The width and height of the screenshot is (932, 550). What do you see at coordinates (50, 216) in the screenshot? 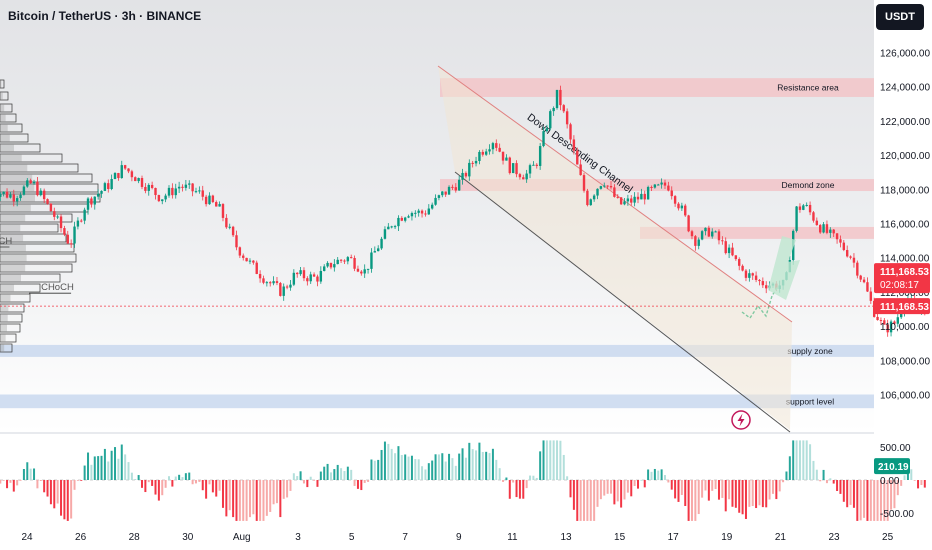
I see `volume-profile` at bounding box center [50, 216].